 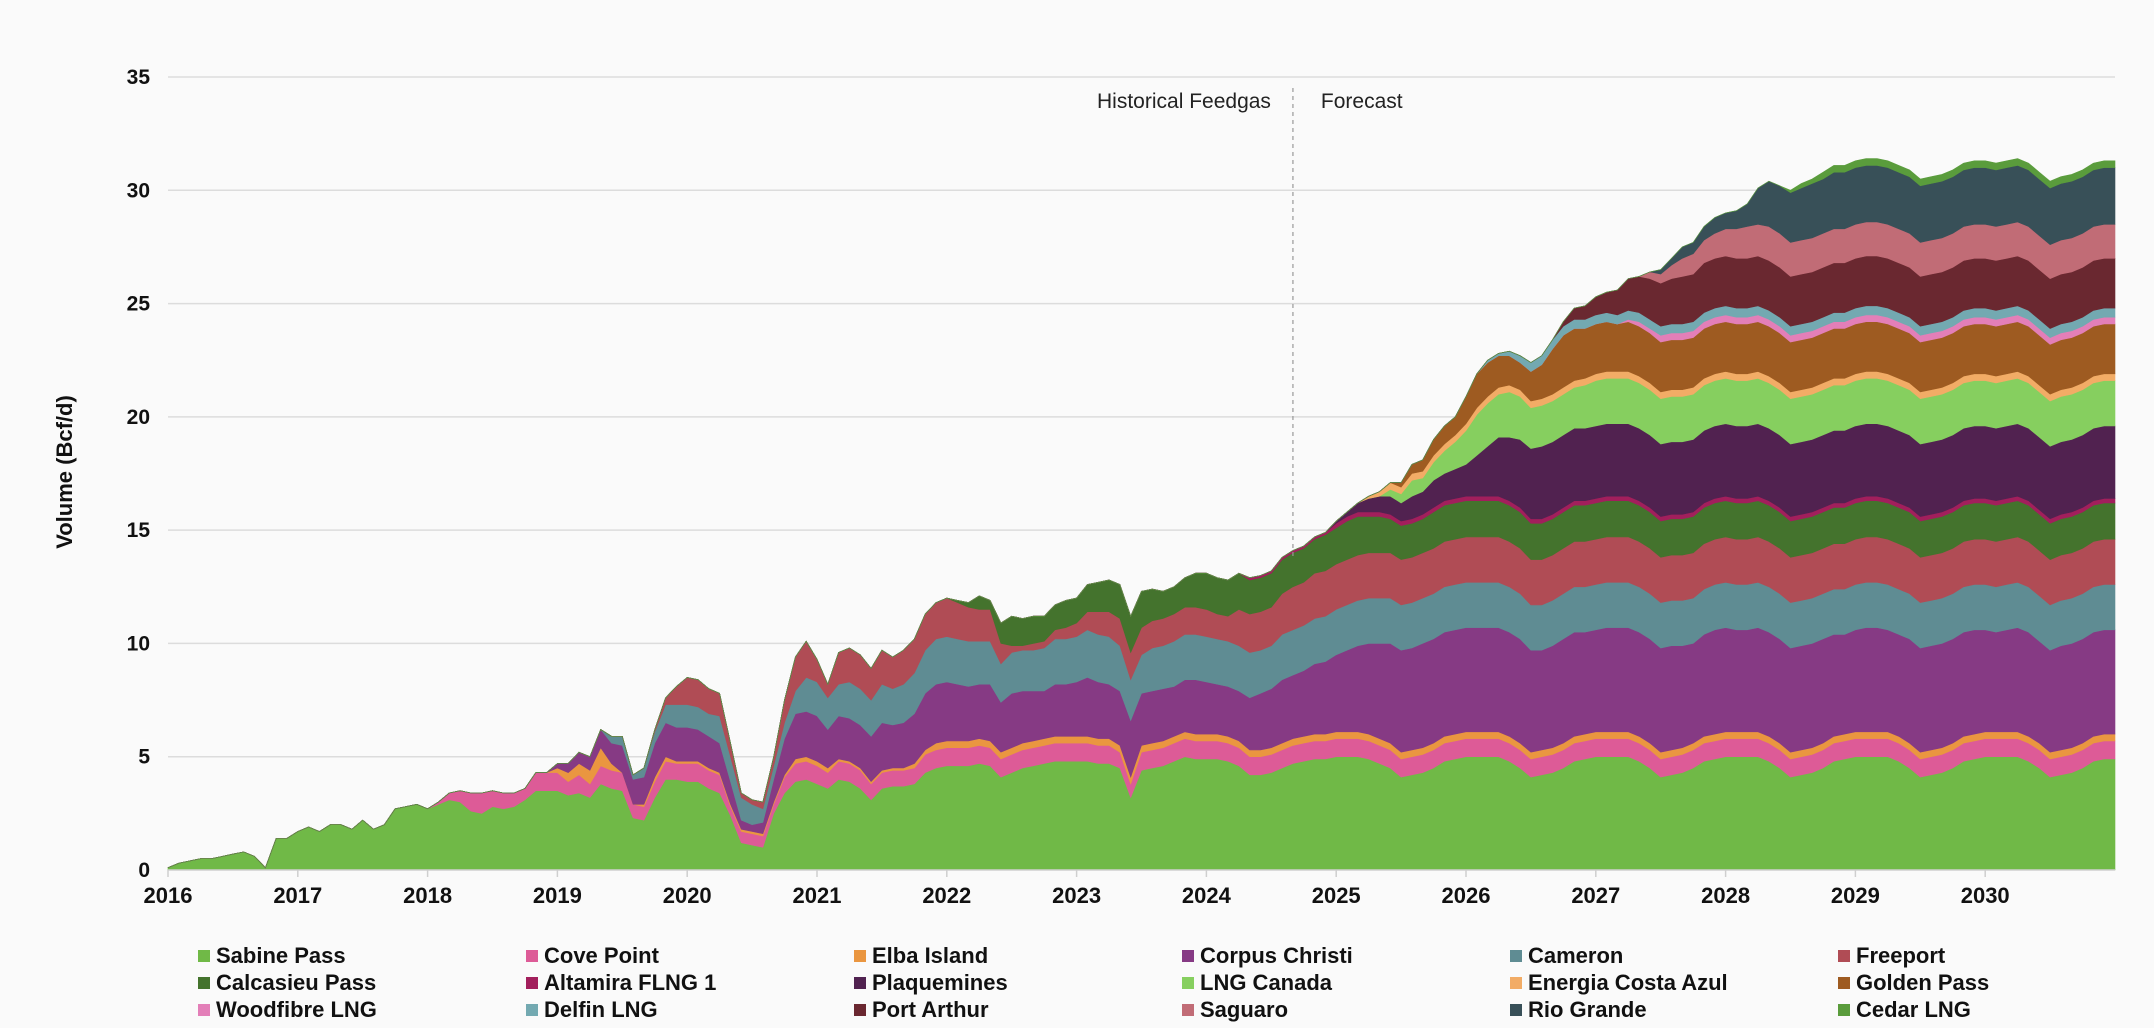 I want to click on legend-label: Freeport, so click(x=1901, y=955).